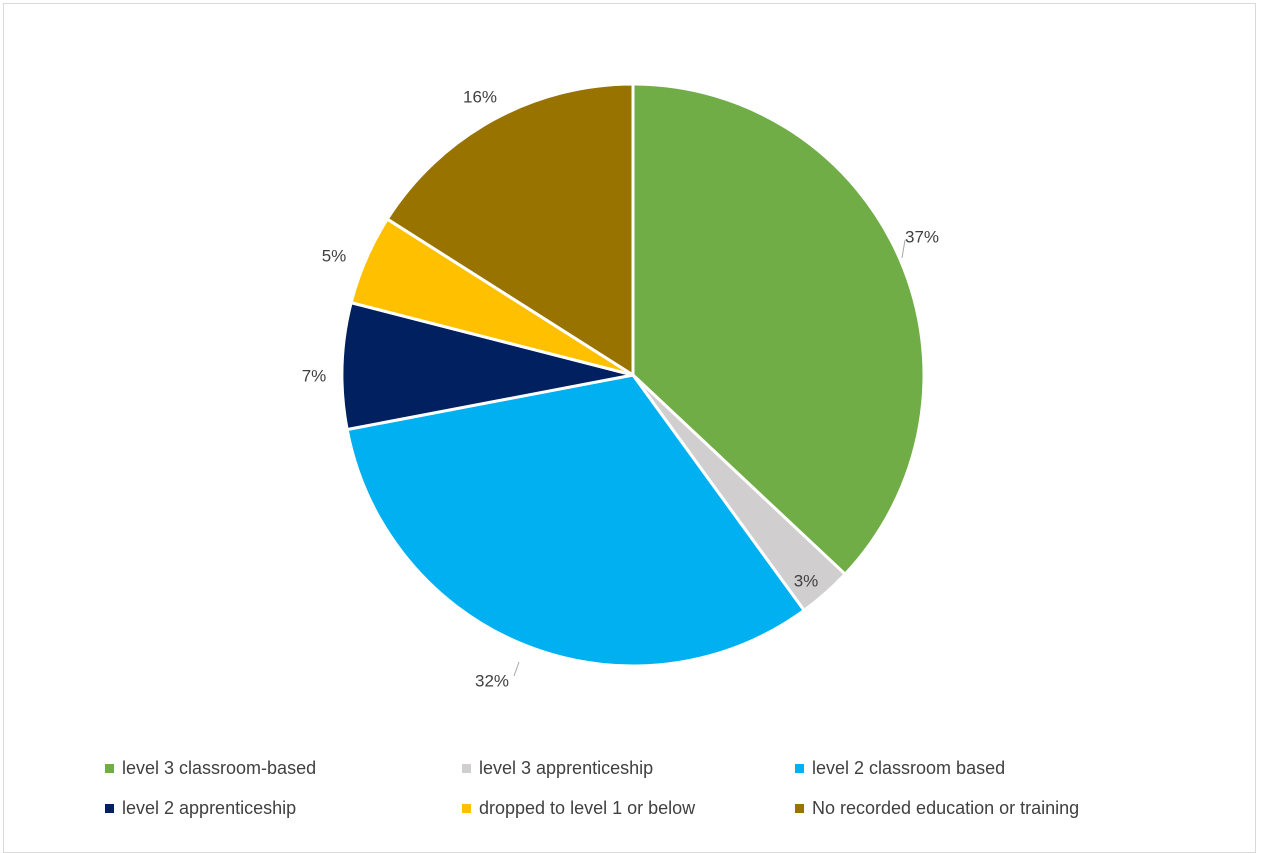 The image size is (1262, 853). I want to click on legend-label: level 3 apprenticeship, so click(566, 767).